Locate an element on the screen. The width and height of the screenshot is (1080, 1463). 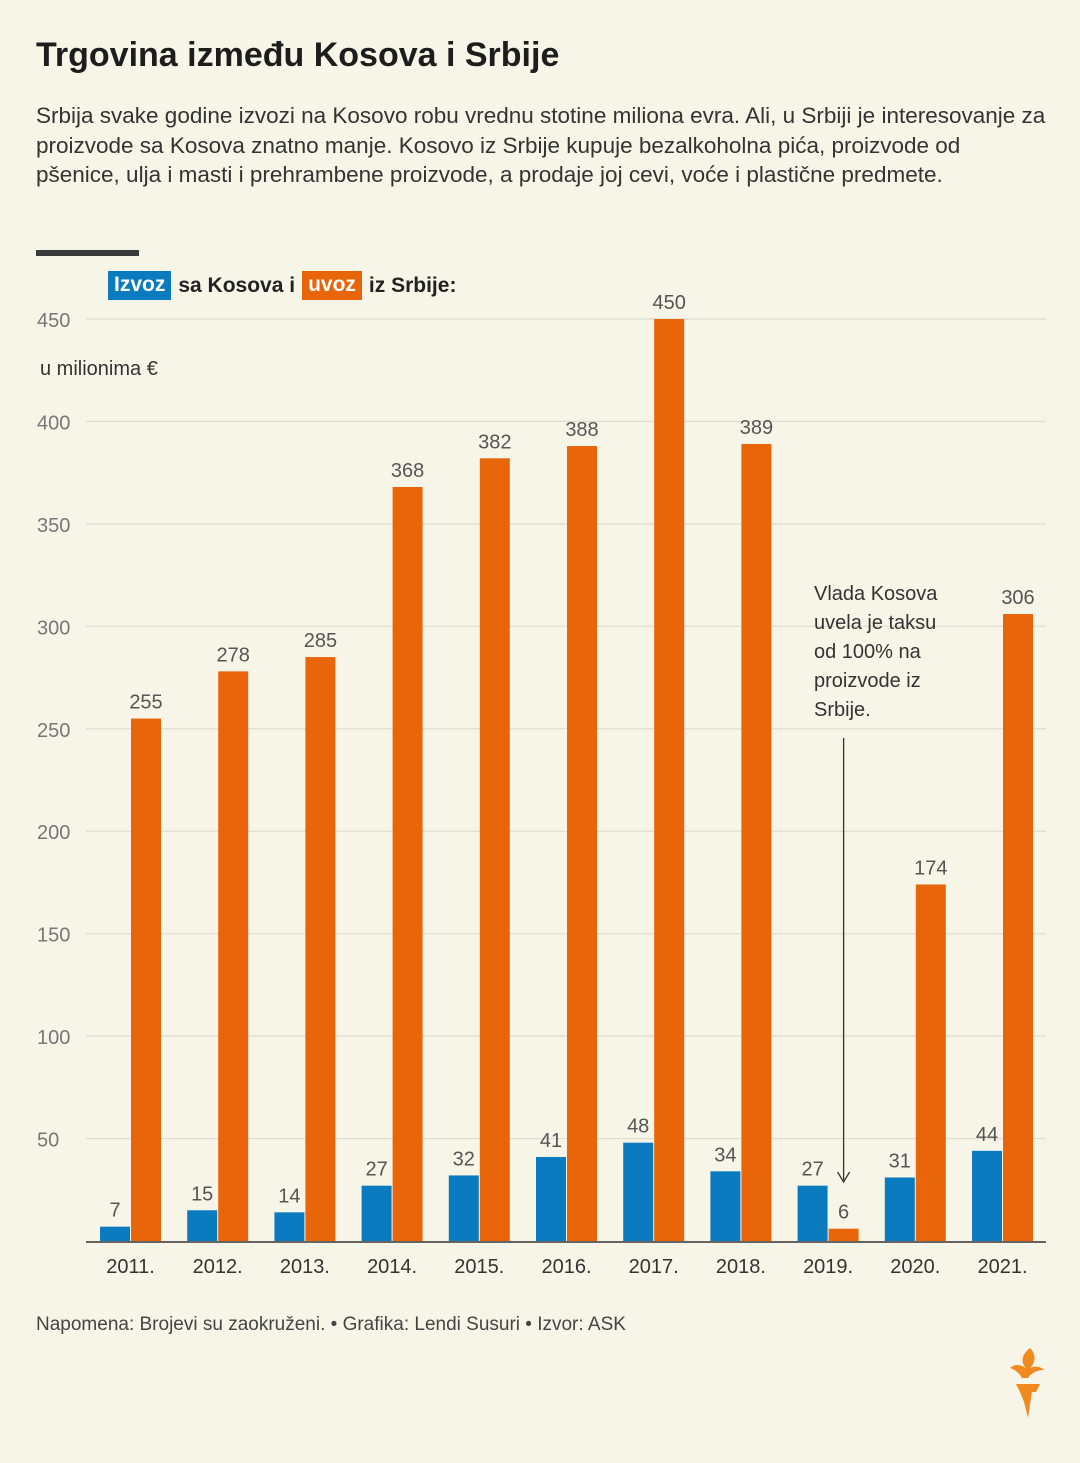
x-tick-label: 2012. is located at coordinates (218, 1267).